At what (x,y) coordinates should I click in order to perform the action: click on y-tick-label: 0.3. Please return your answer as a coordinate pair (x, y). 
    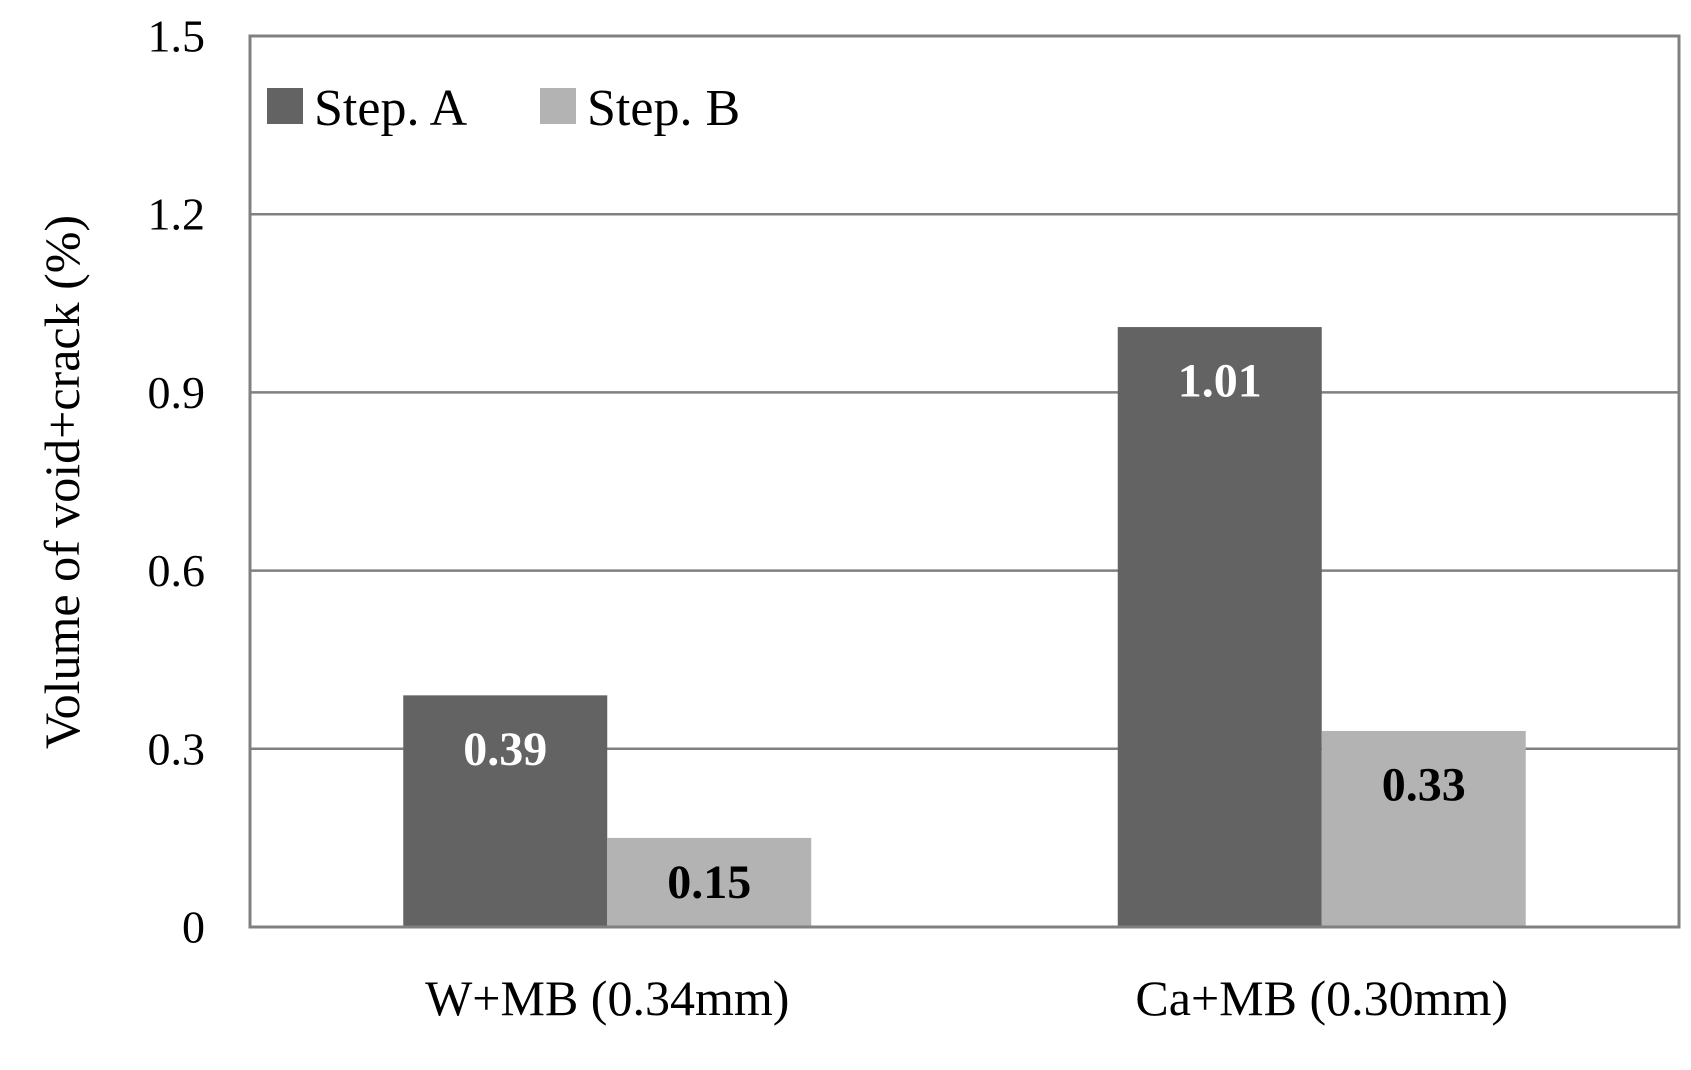
    Looking at the image, I should click on (177, 748).